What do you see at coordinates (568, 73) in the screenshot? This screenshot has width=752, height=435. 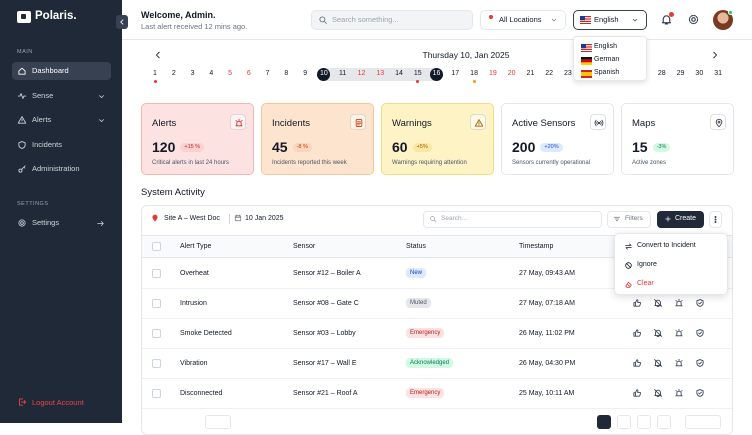 I see `calendar-day: 23` at bounding box center [568, 73].